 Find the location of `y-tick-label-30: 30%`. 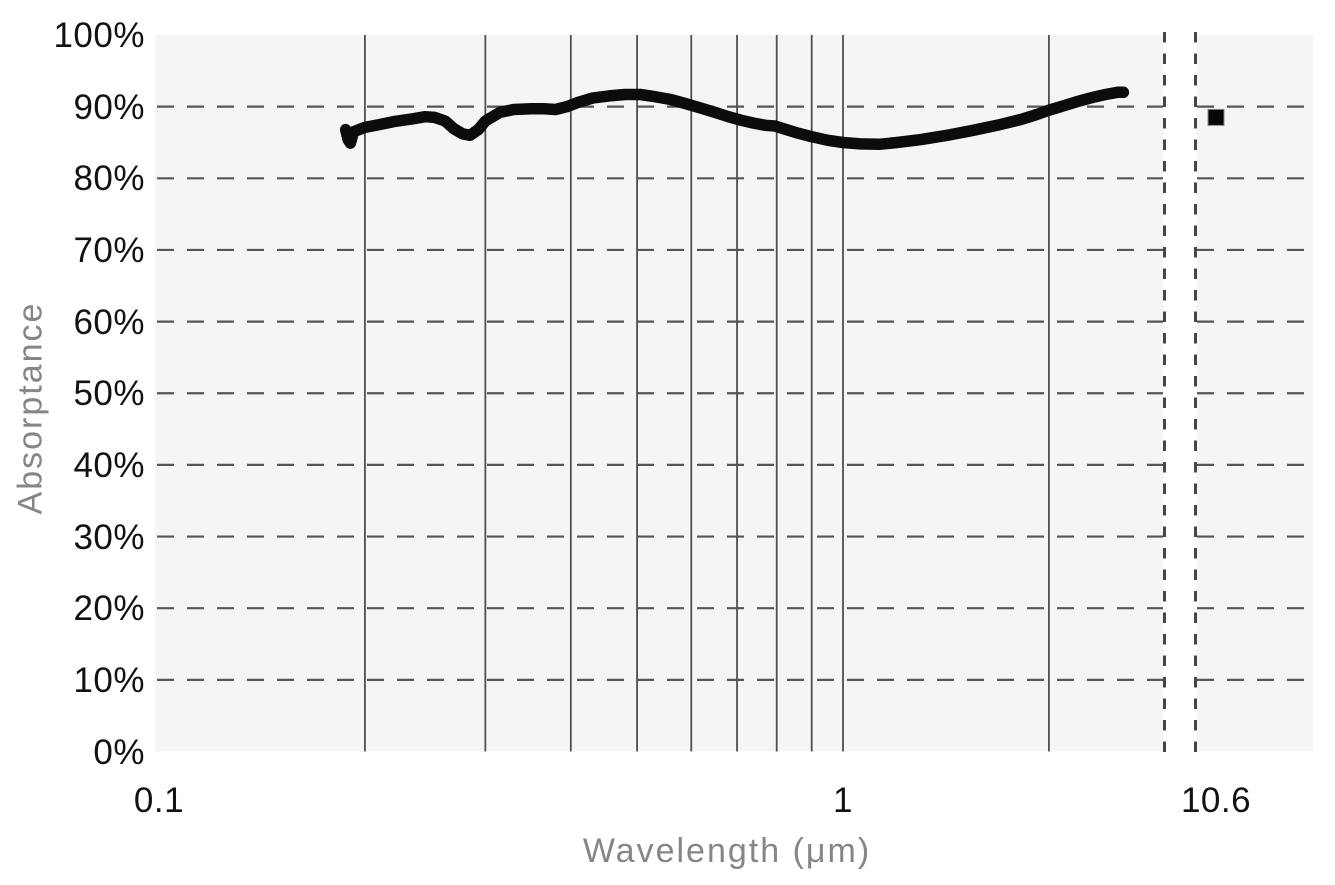

y-tick-label-30: 30% is located at coordinates (109, 537).